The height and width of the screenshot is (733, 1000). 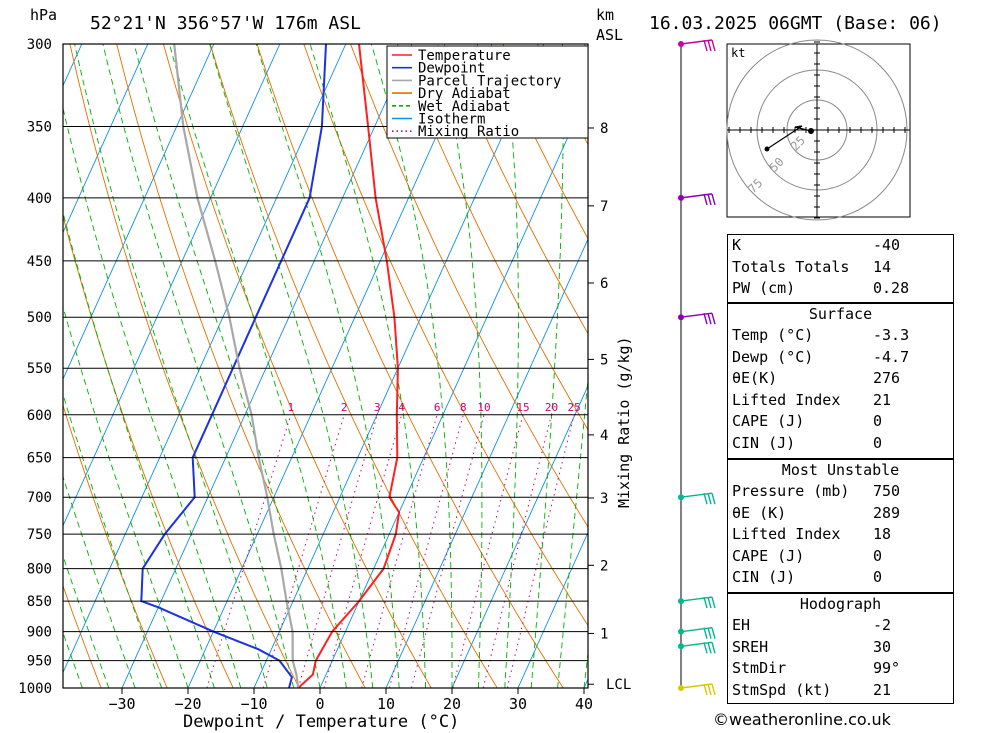 I want to click on pressure-tick-label: 850, so click(x=39, y=602).